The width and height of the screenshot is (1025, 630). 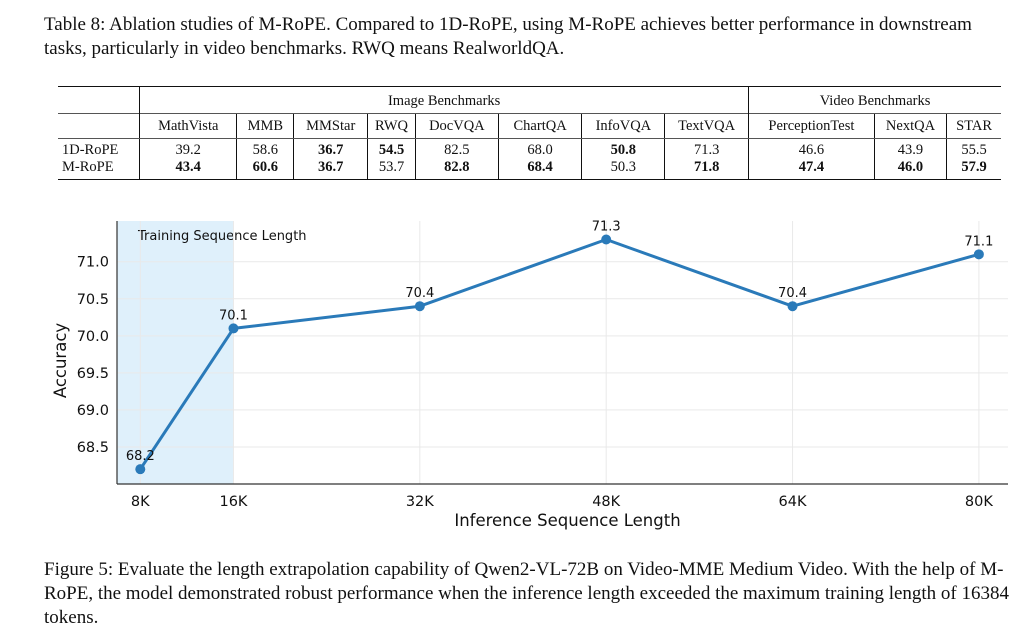 What do you see at coordinates (391, 126) in the screenshot?
I see `column-header: RWQ` at bounding box center [391, 126].